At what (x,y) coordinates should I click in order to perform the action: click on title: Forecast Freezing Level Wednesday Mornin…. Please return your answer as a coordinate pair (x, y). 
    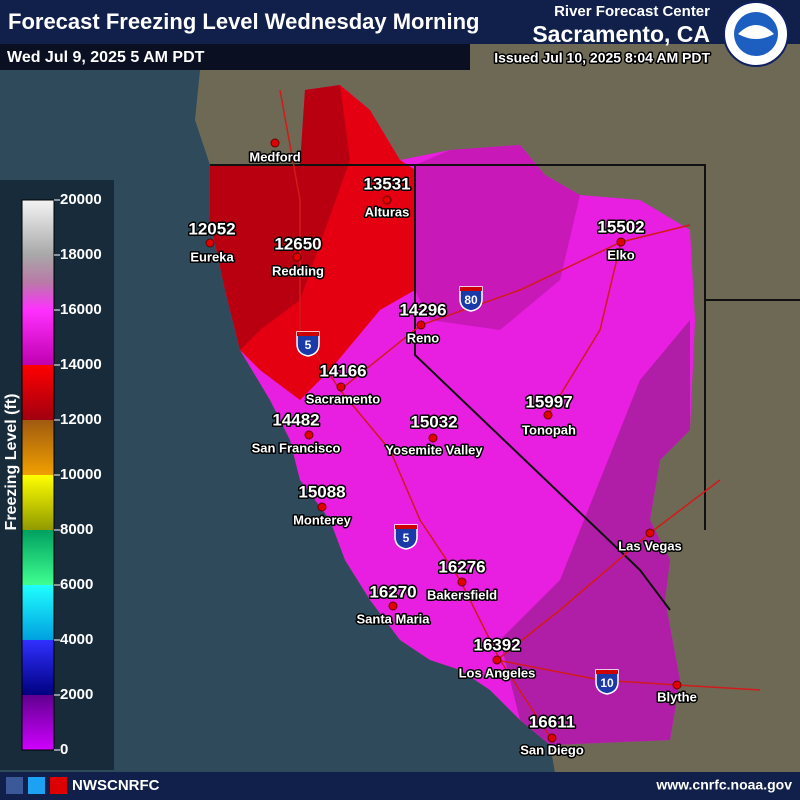
    Looking at the image, I should click on (244, 21).